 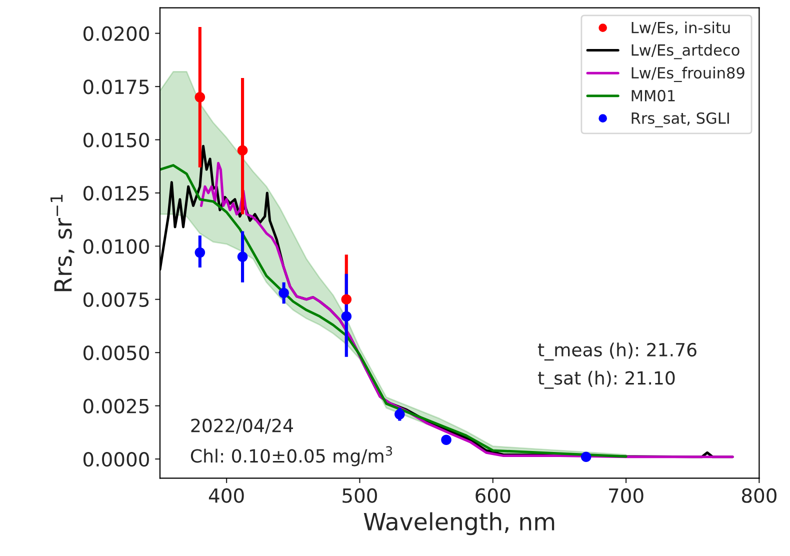 What do you see at coordinates (242, 426) in the screenshot?
I see `annotation: 2022/04/24` at bounding box center [242, 426].